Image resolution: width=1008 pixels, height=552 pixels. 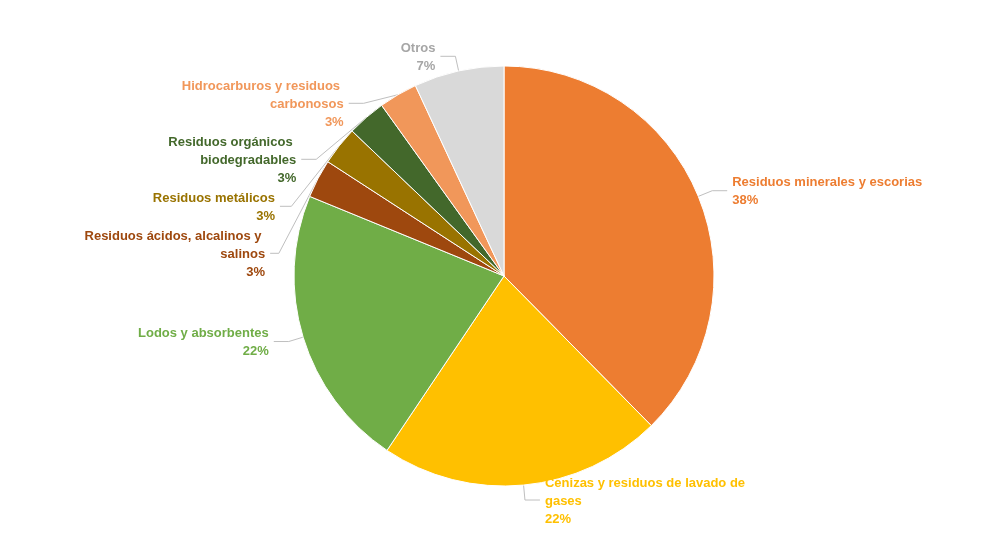 What do you see at coordinates (827, 182) in the screenshot?
I see `slice-label: Residuos minerales y escorias` at bounding box center [827, 182].